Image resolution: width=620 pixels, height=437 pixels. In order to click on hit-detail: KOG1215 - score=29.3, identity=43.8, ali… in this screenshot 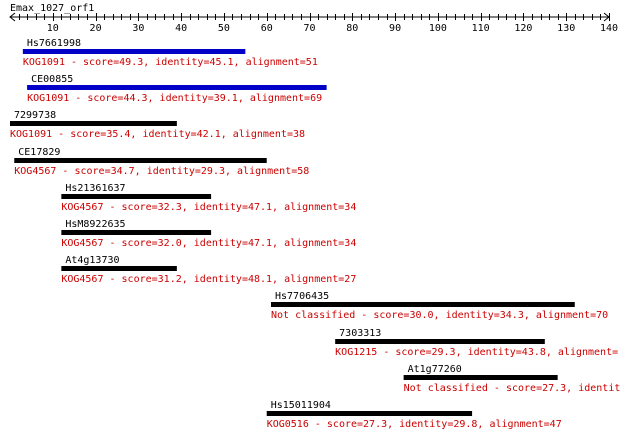, I will do `click(476, 352)`.